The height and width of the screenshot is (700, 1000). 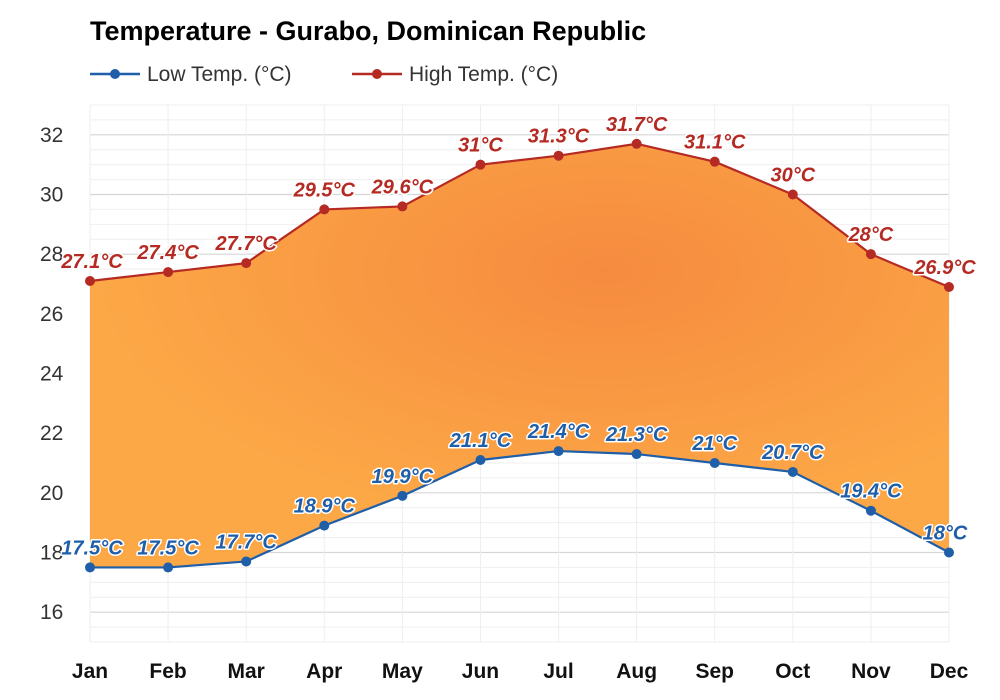 What do you see at coordinates (167, 253) in the screenshot?
I see `high-temp-label: 27.4°C` at bounding box center [167, 253].